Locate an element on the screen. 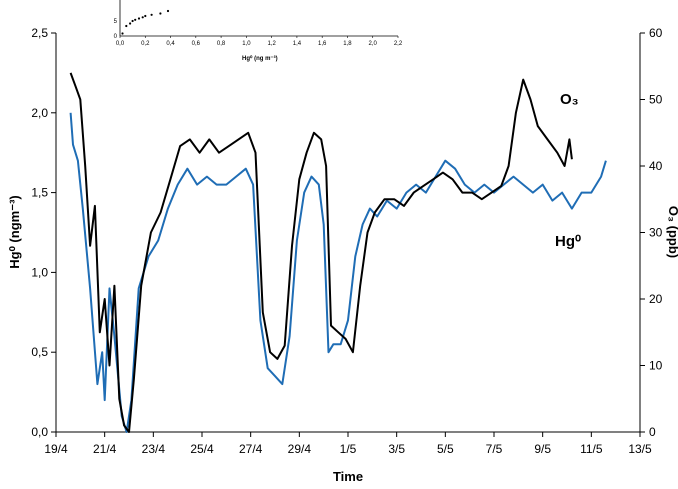 The width and height of the screenshot is (678, 489). inset-x-tick-label: 1,2 is located at coordinates (271, 44).